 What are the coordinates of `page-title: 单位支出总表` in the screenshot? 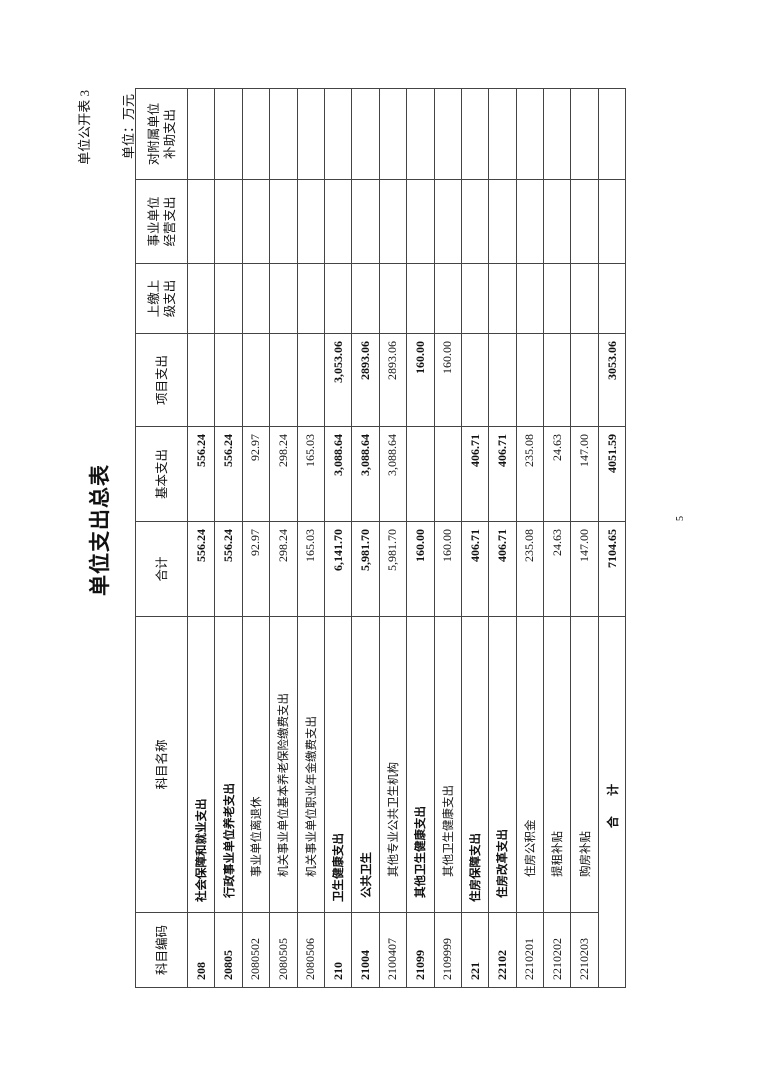 It's located at (100, 530).